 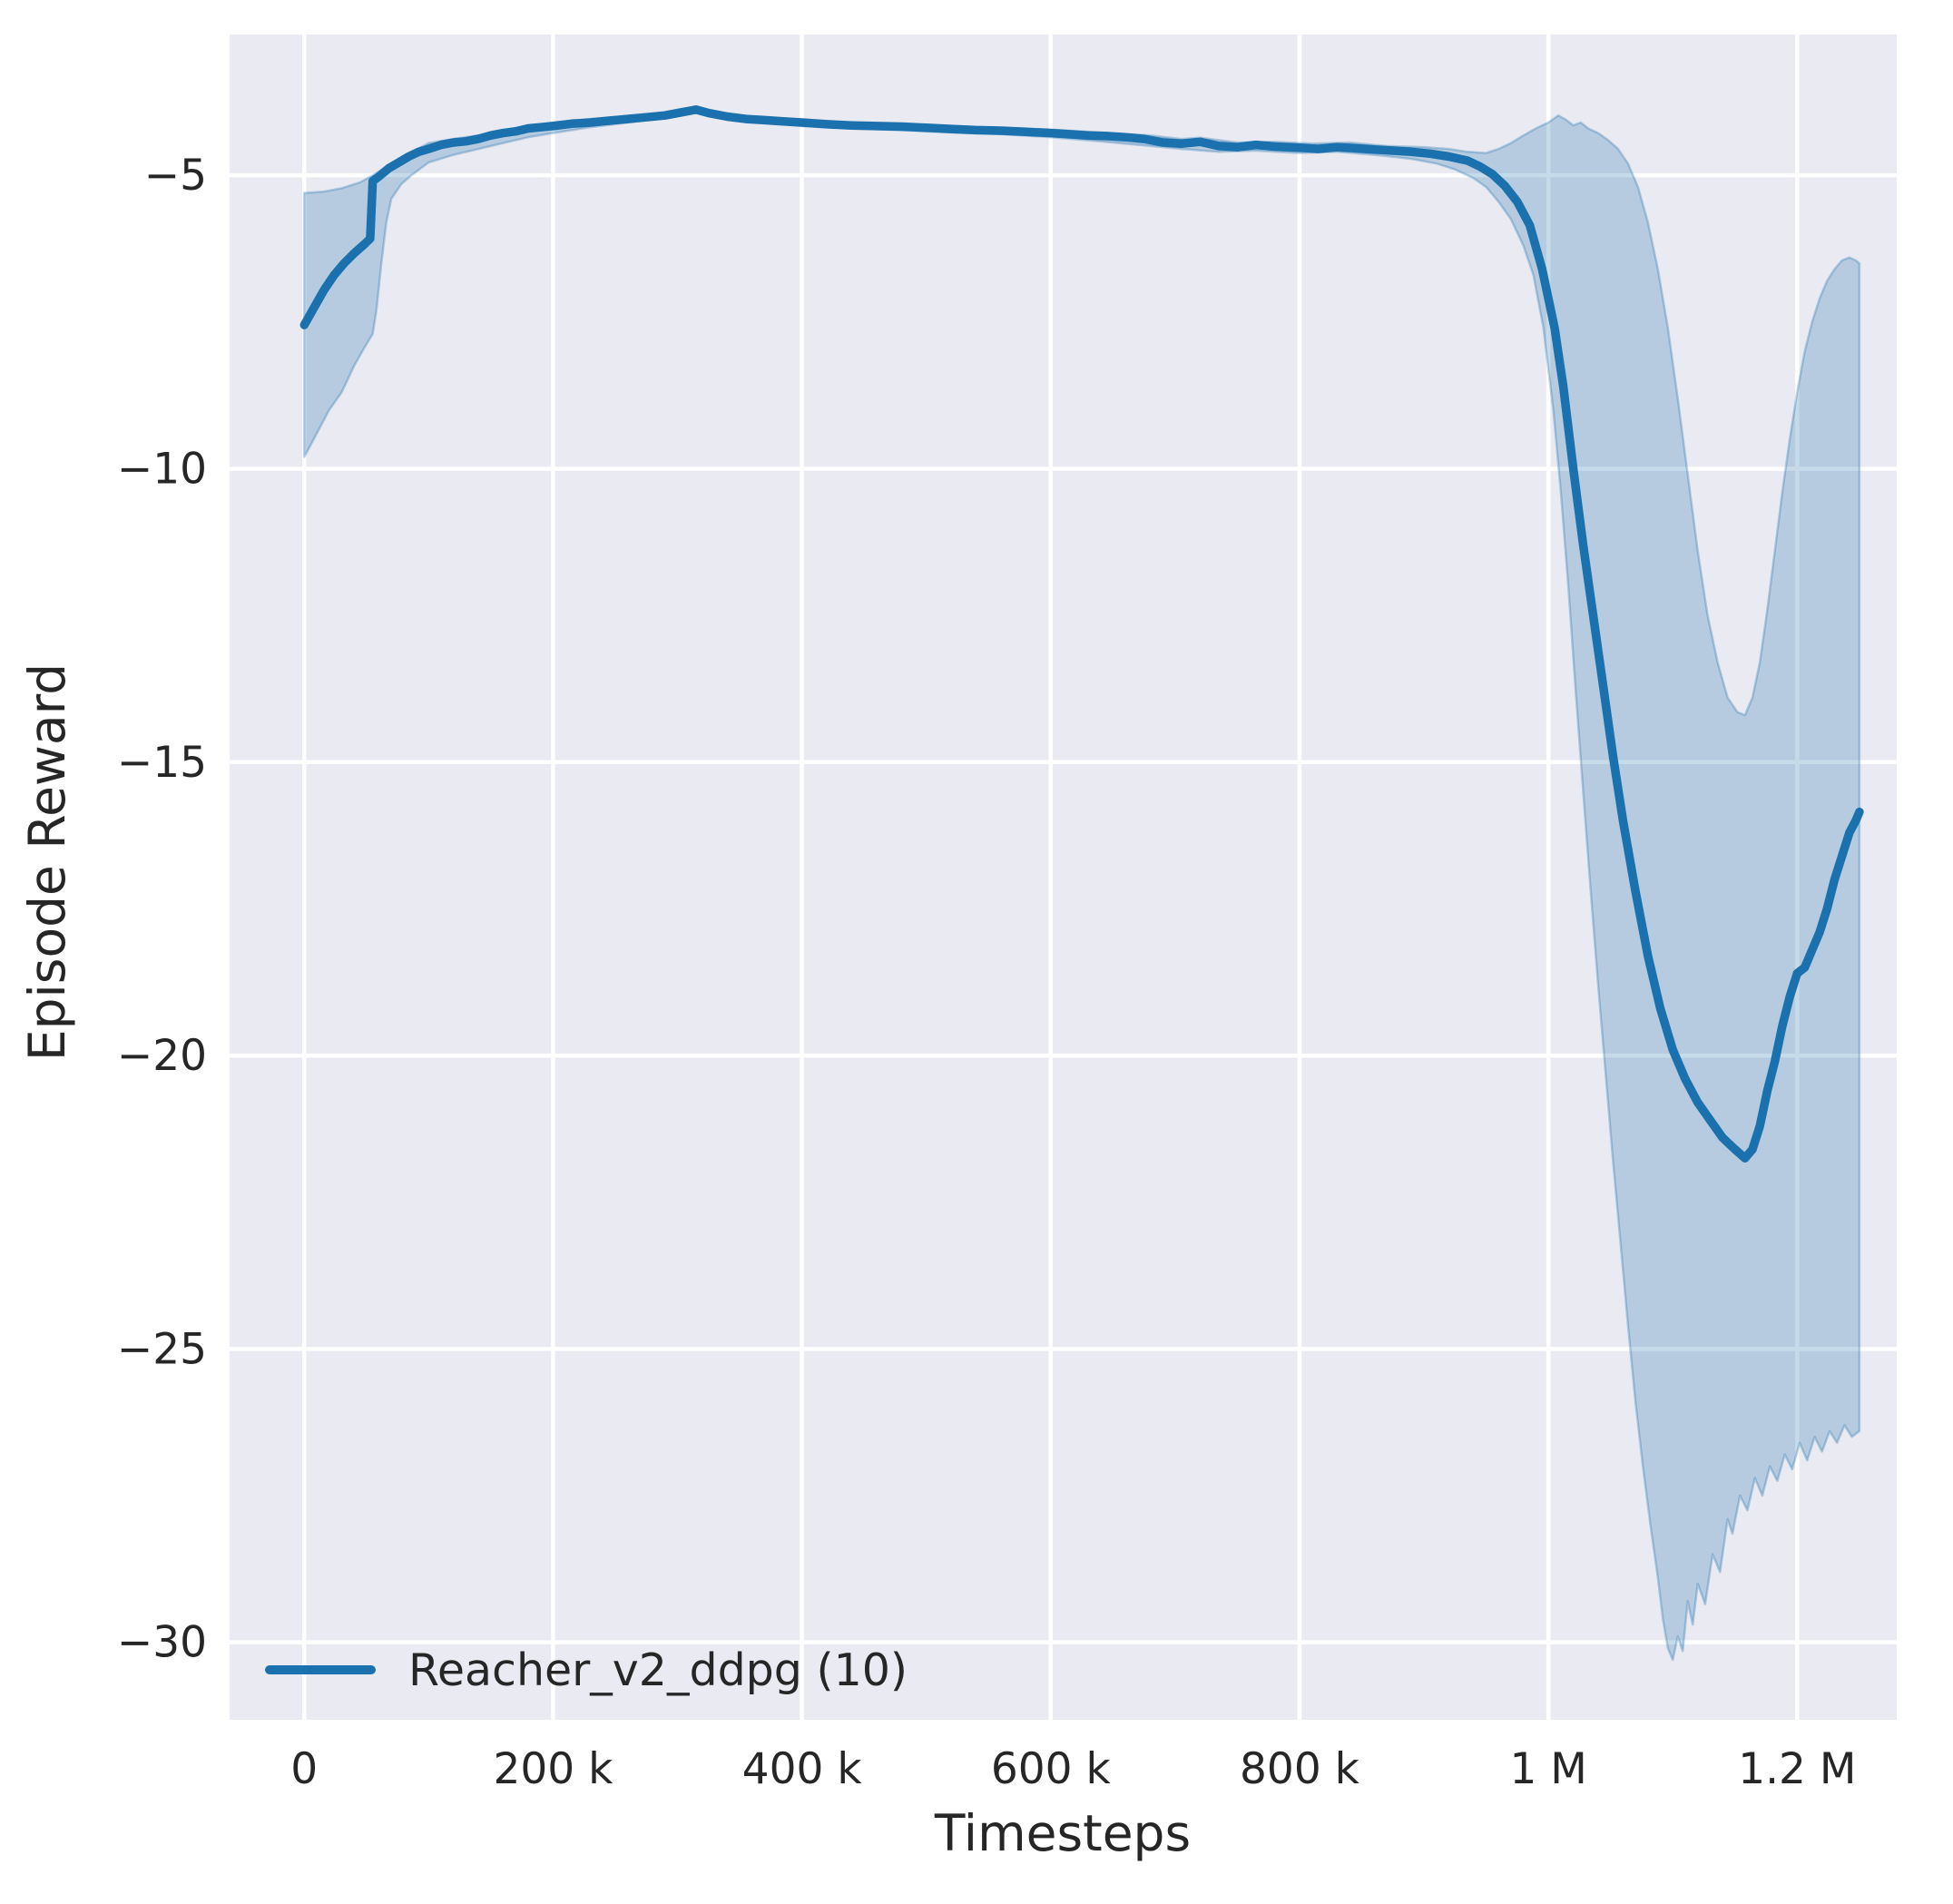 What do you see at coordinates (1063, 1833) in the screenshot?
I see `x-axis-label: Timesteps` at bounding box center [1063, 1833].